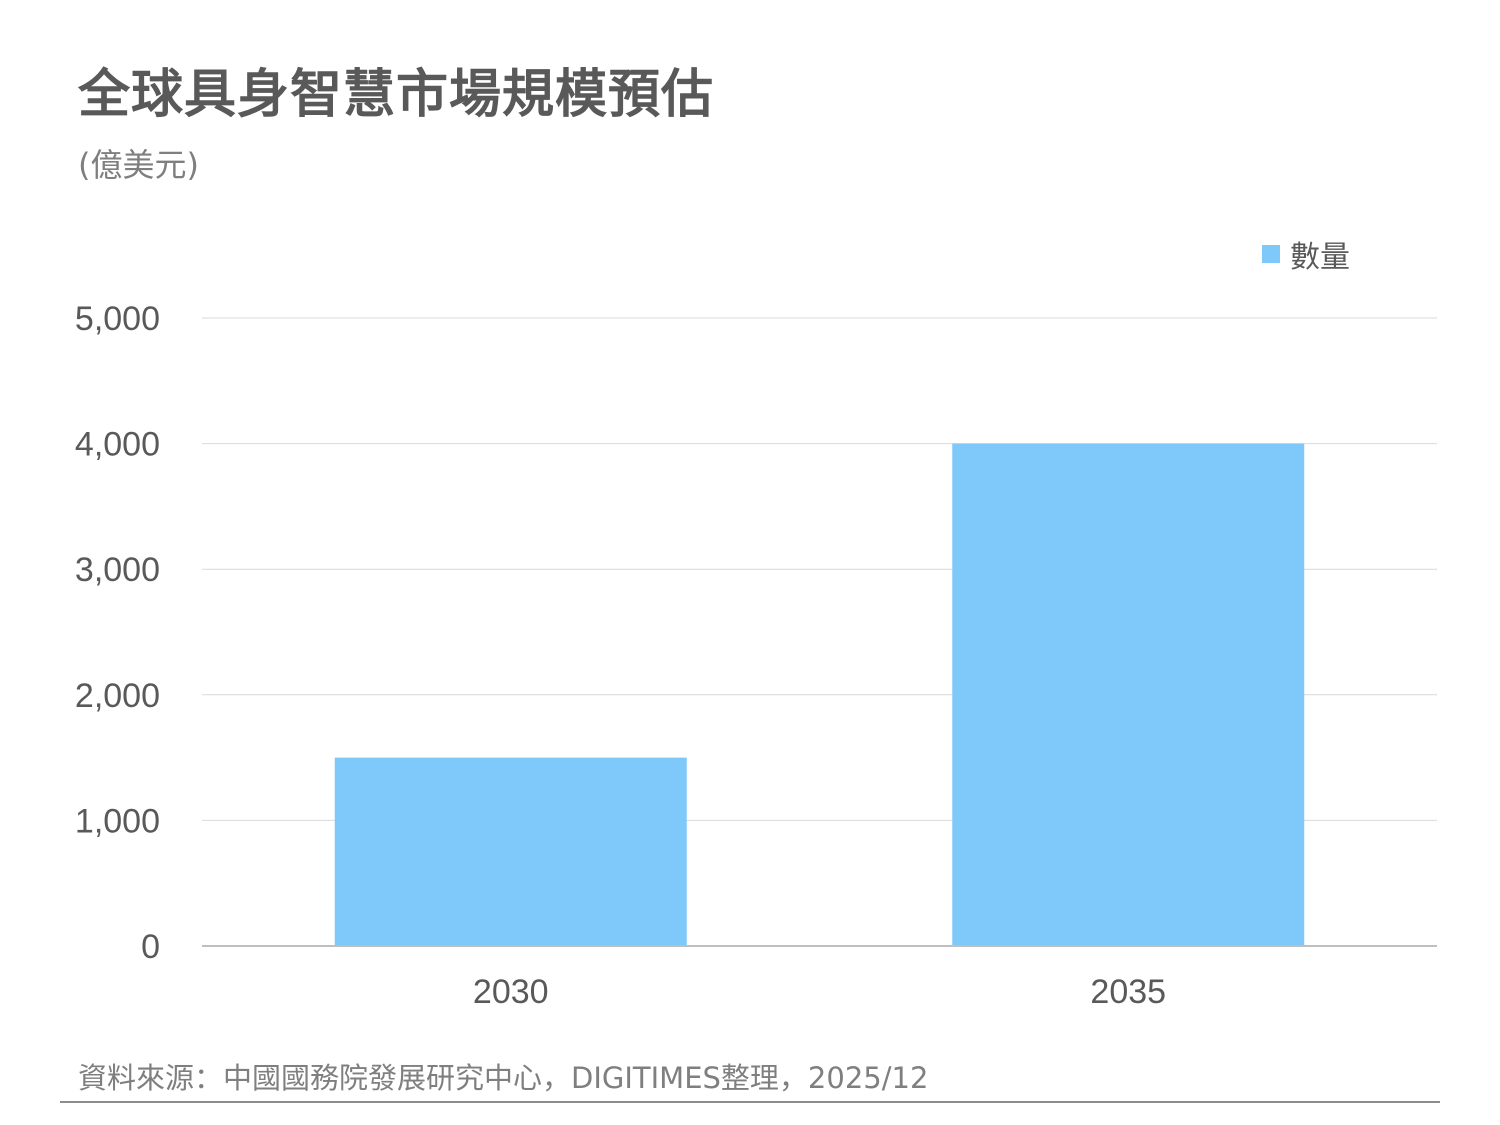 This screenshot has height=1125, width=1500. I want to click on legend: 數量, so click(1306, 254).